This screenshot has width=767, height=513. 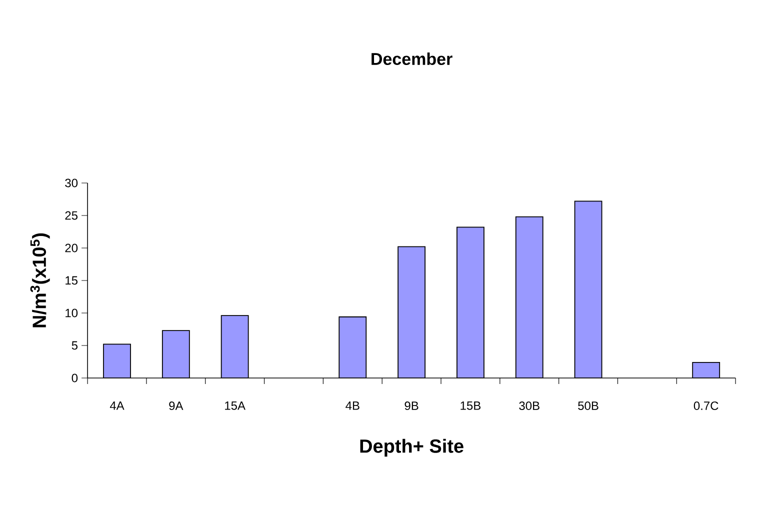 What do you see at coordinates (71, 248) in the screenshot?
I see `y-tick-label: 20` at bounding box center [71, 248].